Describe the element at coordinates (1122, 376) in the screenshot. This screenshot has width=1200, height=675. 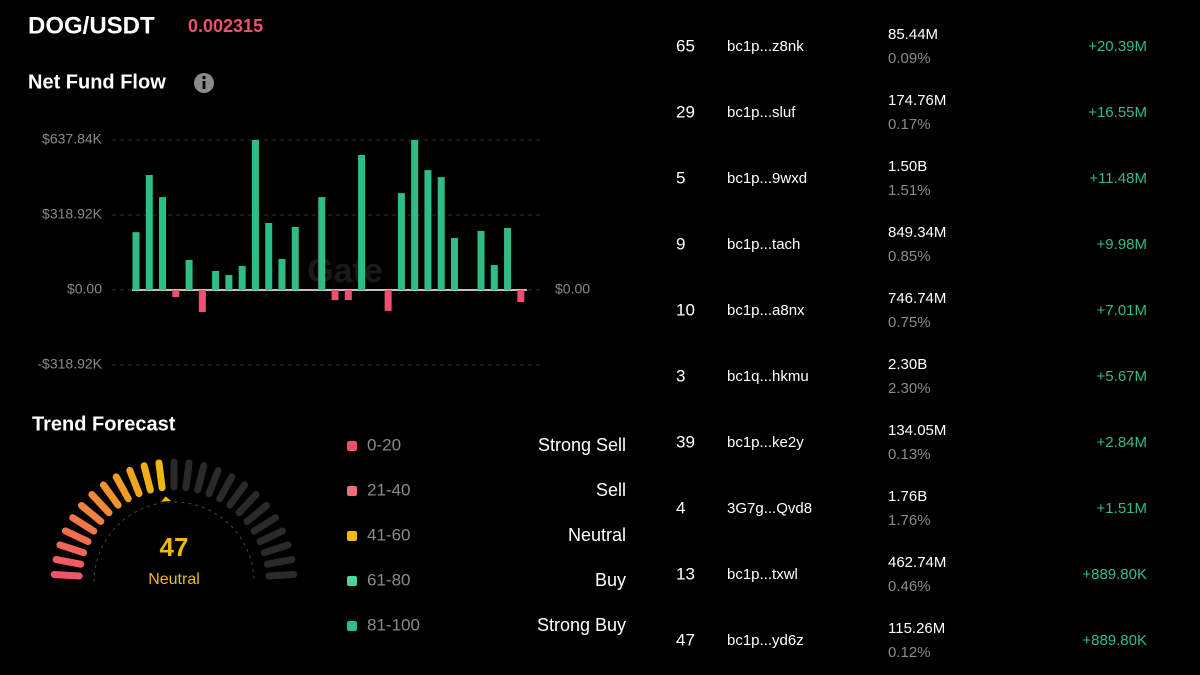
I see `change: +5.67M` at that location.